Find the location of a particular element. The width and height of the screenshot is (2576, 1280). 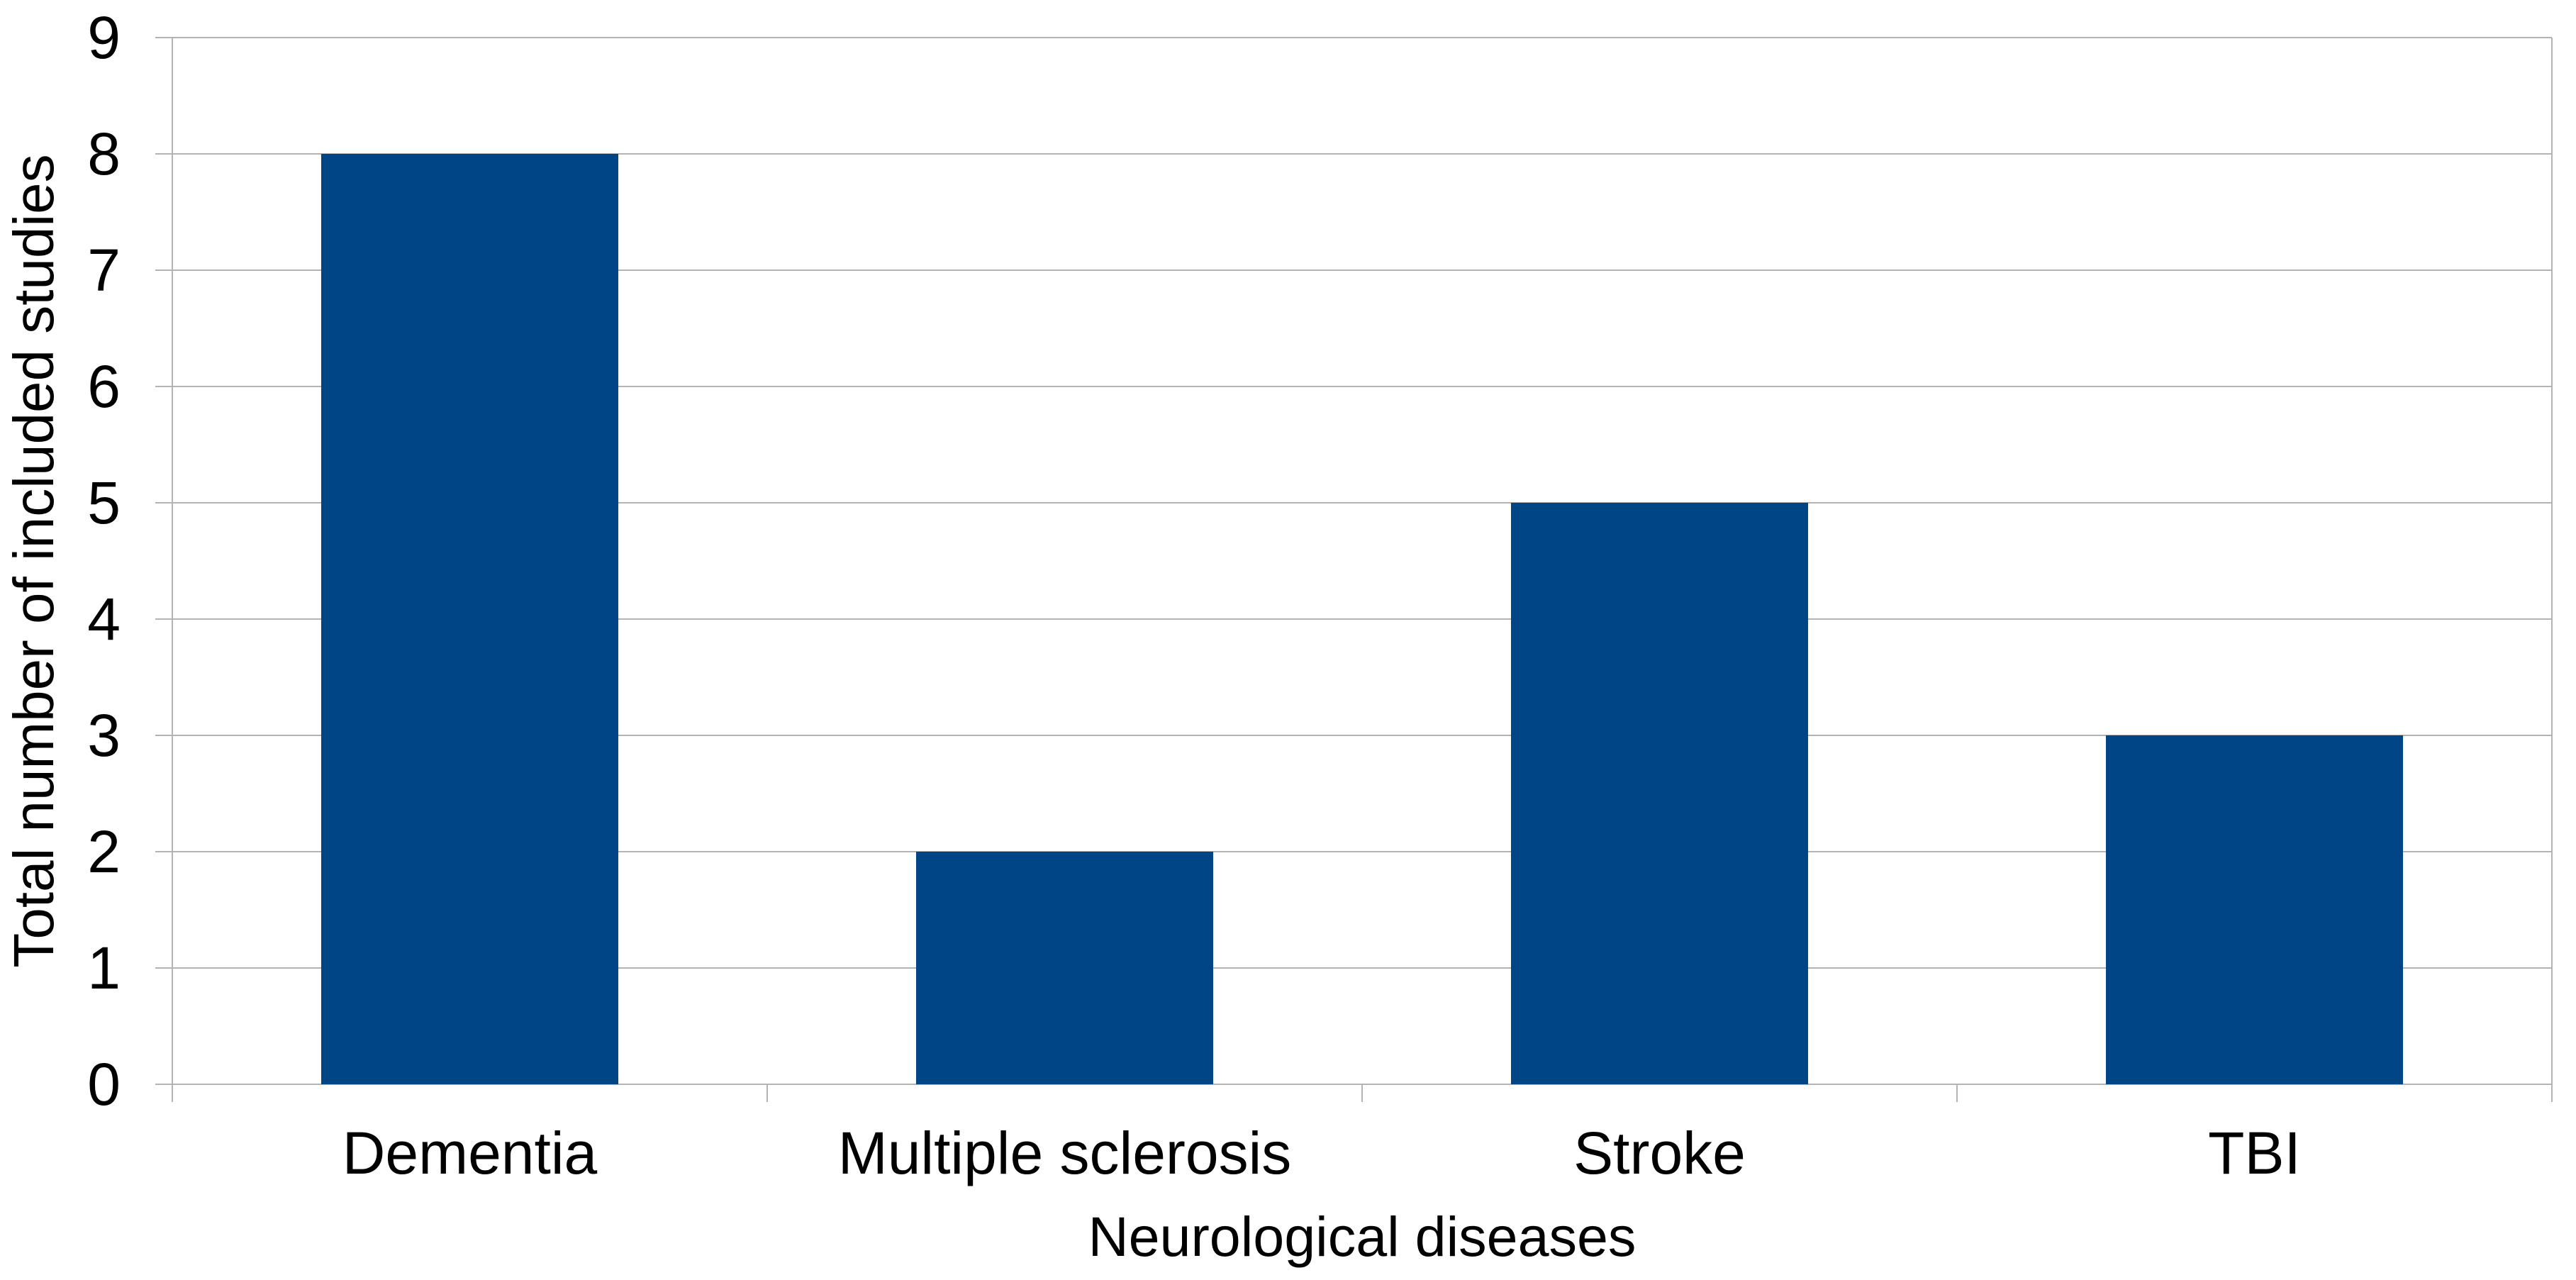

y-tick-label: 2 is located at coordinates (104, 851).